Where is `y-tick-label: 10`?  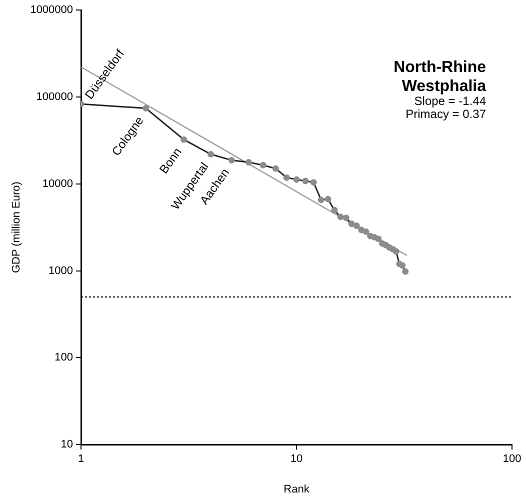 y-tick-label: 10 is located at coordinates (67, 444).